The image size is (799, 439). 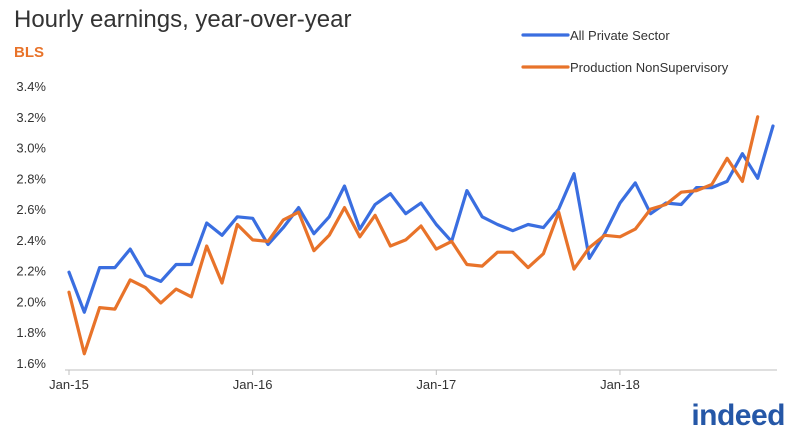 What do you see at coordinates (436, 384) in the screenshot?
I see `x-tick-label: Jan-17` at bounding box center [436, 384].